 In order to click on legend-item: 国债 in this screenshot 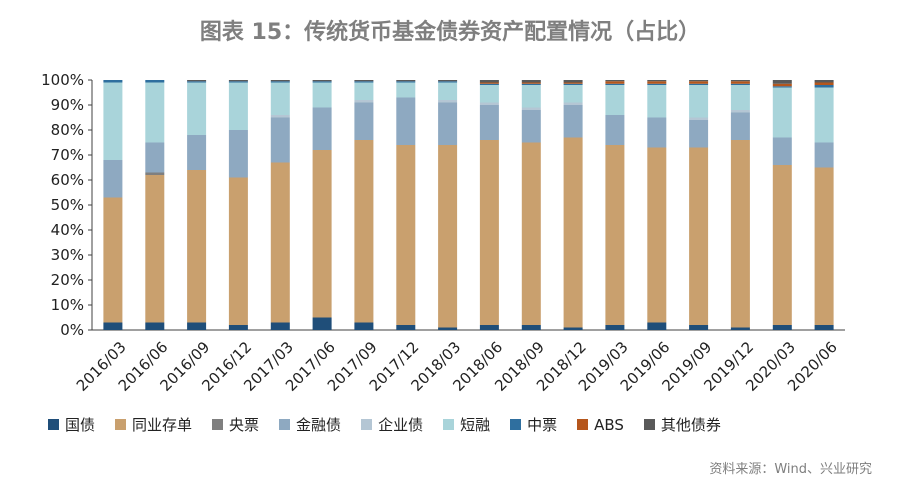, I will do `click(71, 424)`.